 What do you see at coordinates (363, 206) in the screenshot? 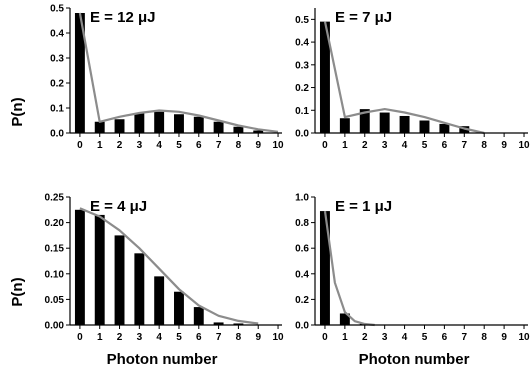
I see `panel-title: E = 1 μJ` at bounding box center [363, 206].